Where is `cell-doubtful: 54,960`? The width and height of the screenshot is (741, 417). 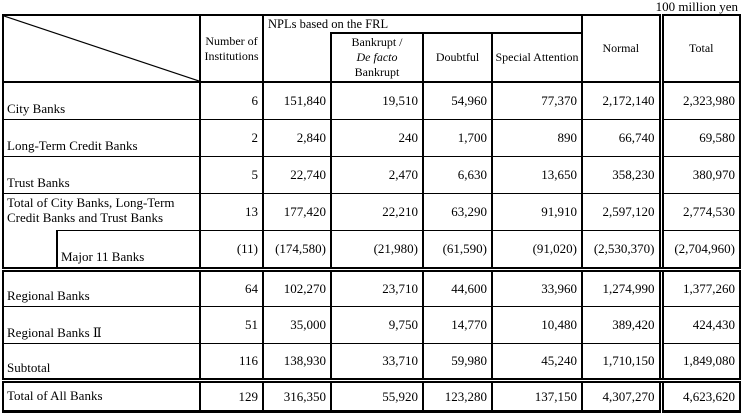
cell-doubtful: 54,960 is located at coordinates (457, 100).